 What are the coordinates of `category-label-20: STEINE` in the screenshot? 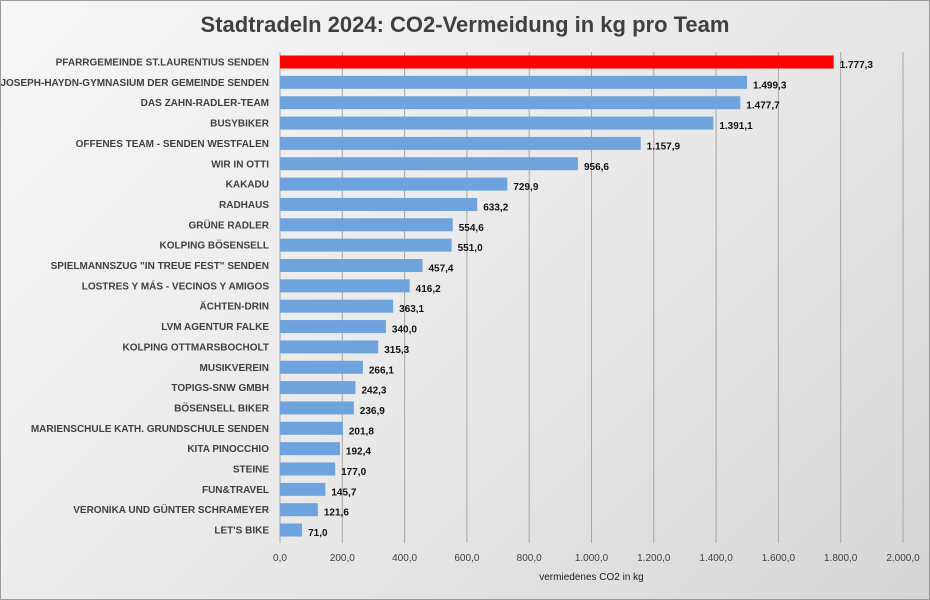 It's located at (251, 470).